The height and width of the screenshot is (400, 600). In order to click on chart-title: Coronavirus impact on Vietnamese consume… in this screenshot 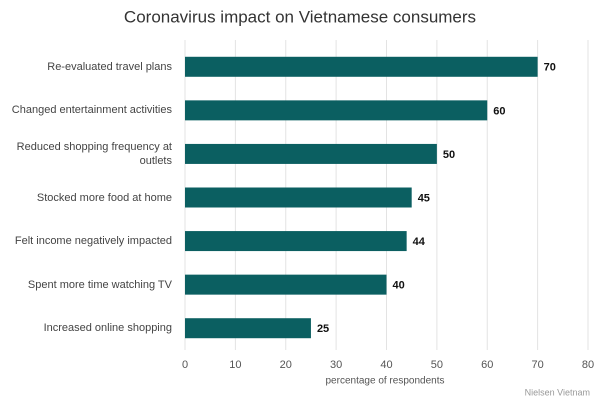, I will do `click(300, 16)`.